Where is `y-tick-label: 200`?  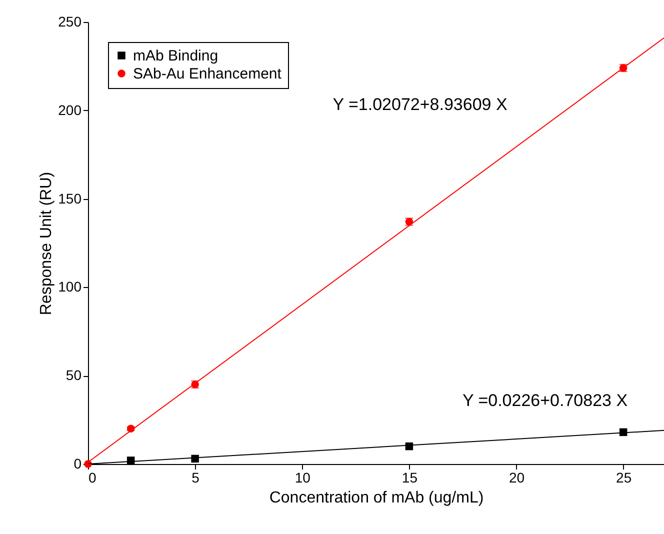
y-tick-label: 200 is located at coordinates (70, 110).